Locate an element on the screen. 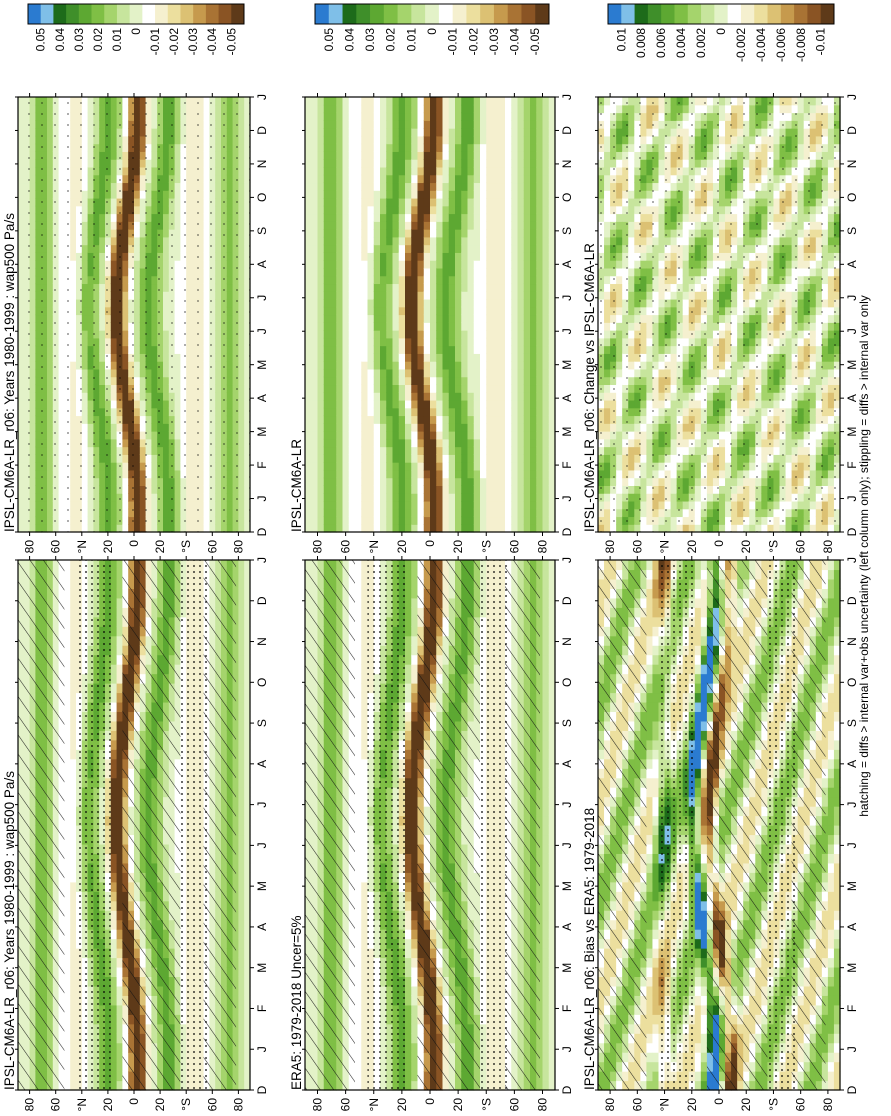 The height and width of the screenshot is (1116, 891). colorbar-label: -0.04 is located at coordinates (212, 42).